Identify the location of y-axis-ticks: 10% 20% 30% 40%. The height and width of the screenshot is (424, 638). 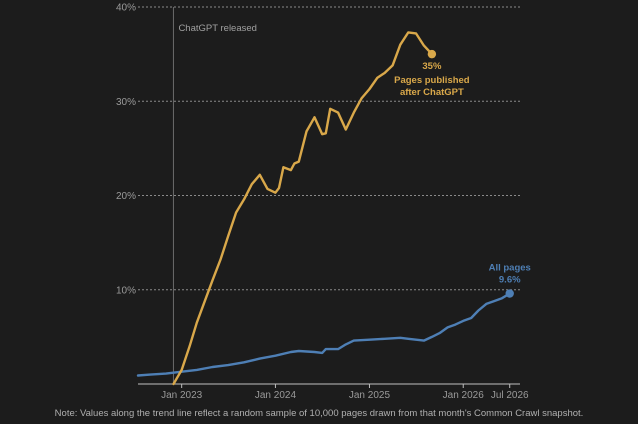
(126, 150).